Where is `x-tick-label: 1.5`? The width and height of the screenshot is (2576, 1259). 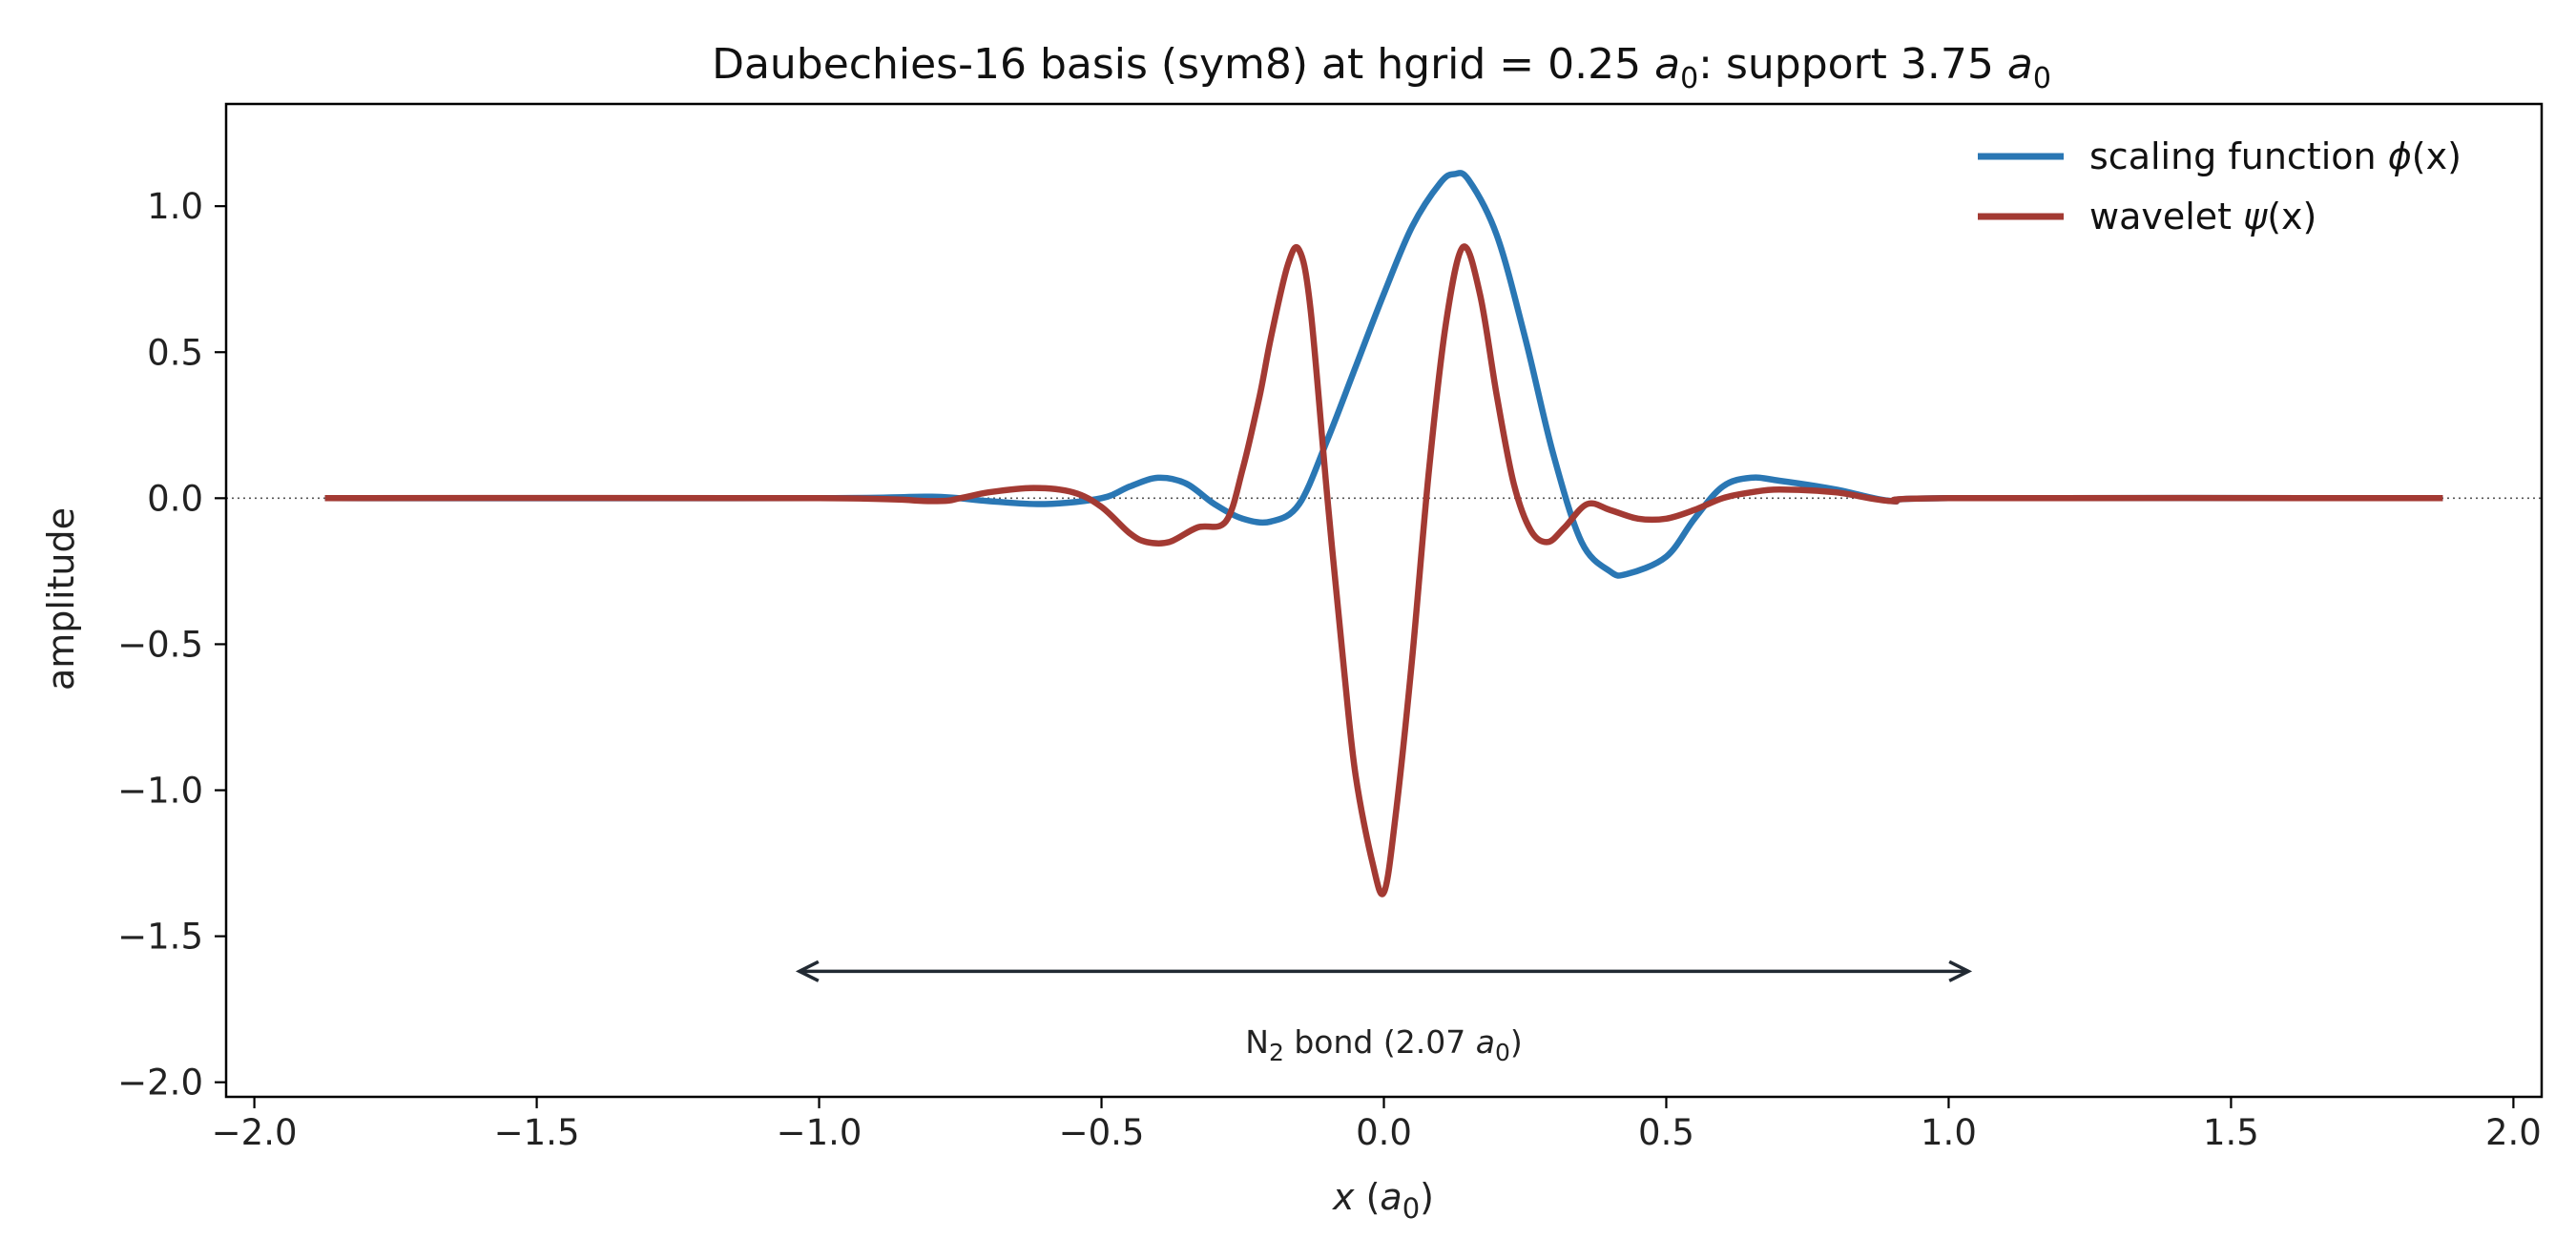 x-tick-label: 1.5 is located at coordinates (2231, 1132).